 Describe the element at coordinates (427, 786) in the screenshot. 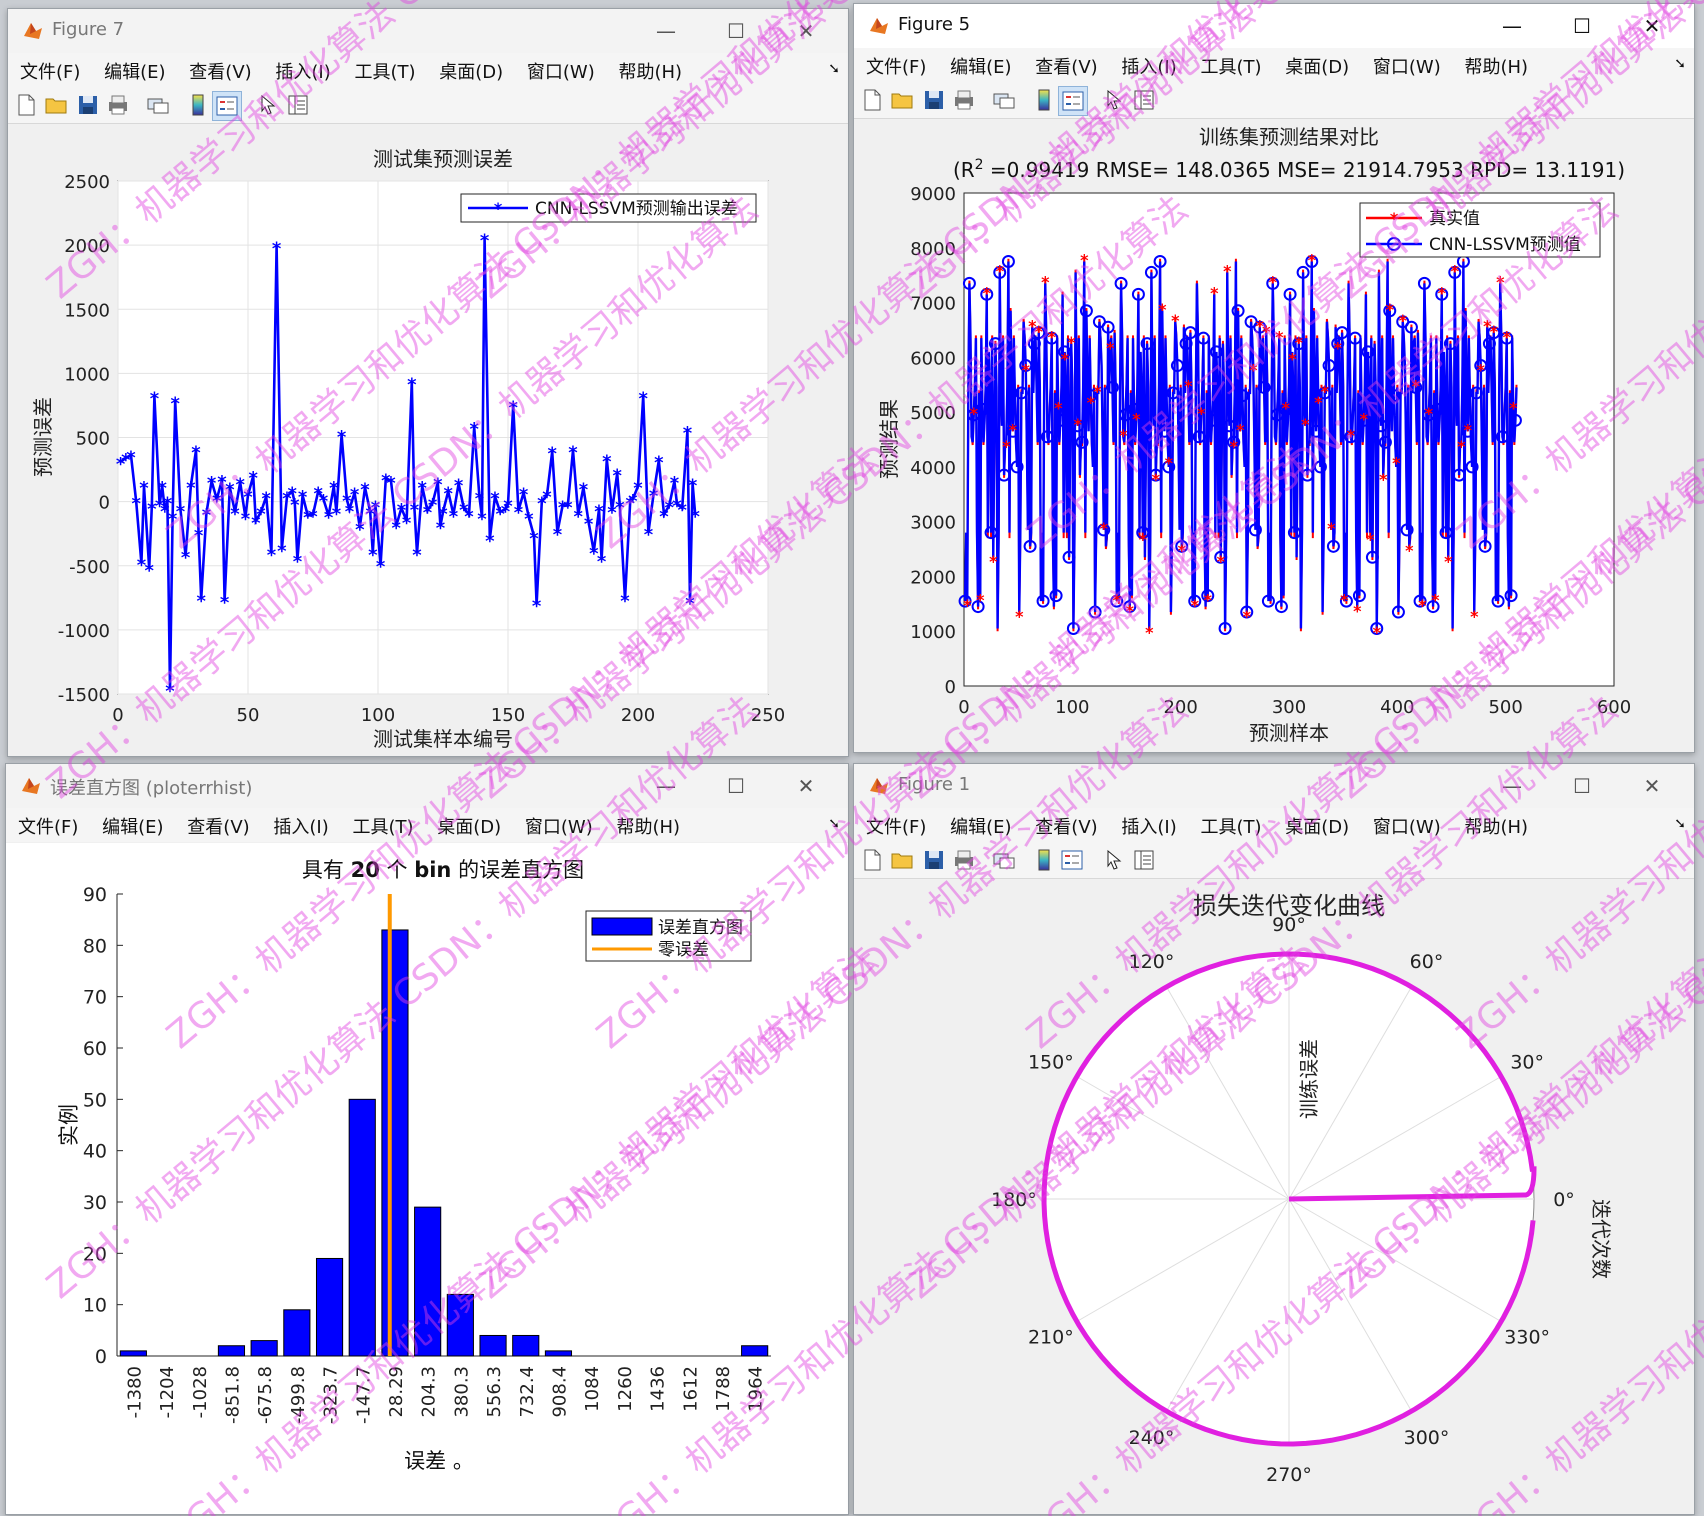

I see `title-bar: 误差直方图 (ploterrhist) — ☐ ✕` at that location.